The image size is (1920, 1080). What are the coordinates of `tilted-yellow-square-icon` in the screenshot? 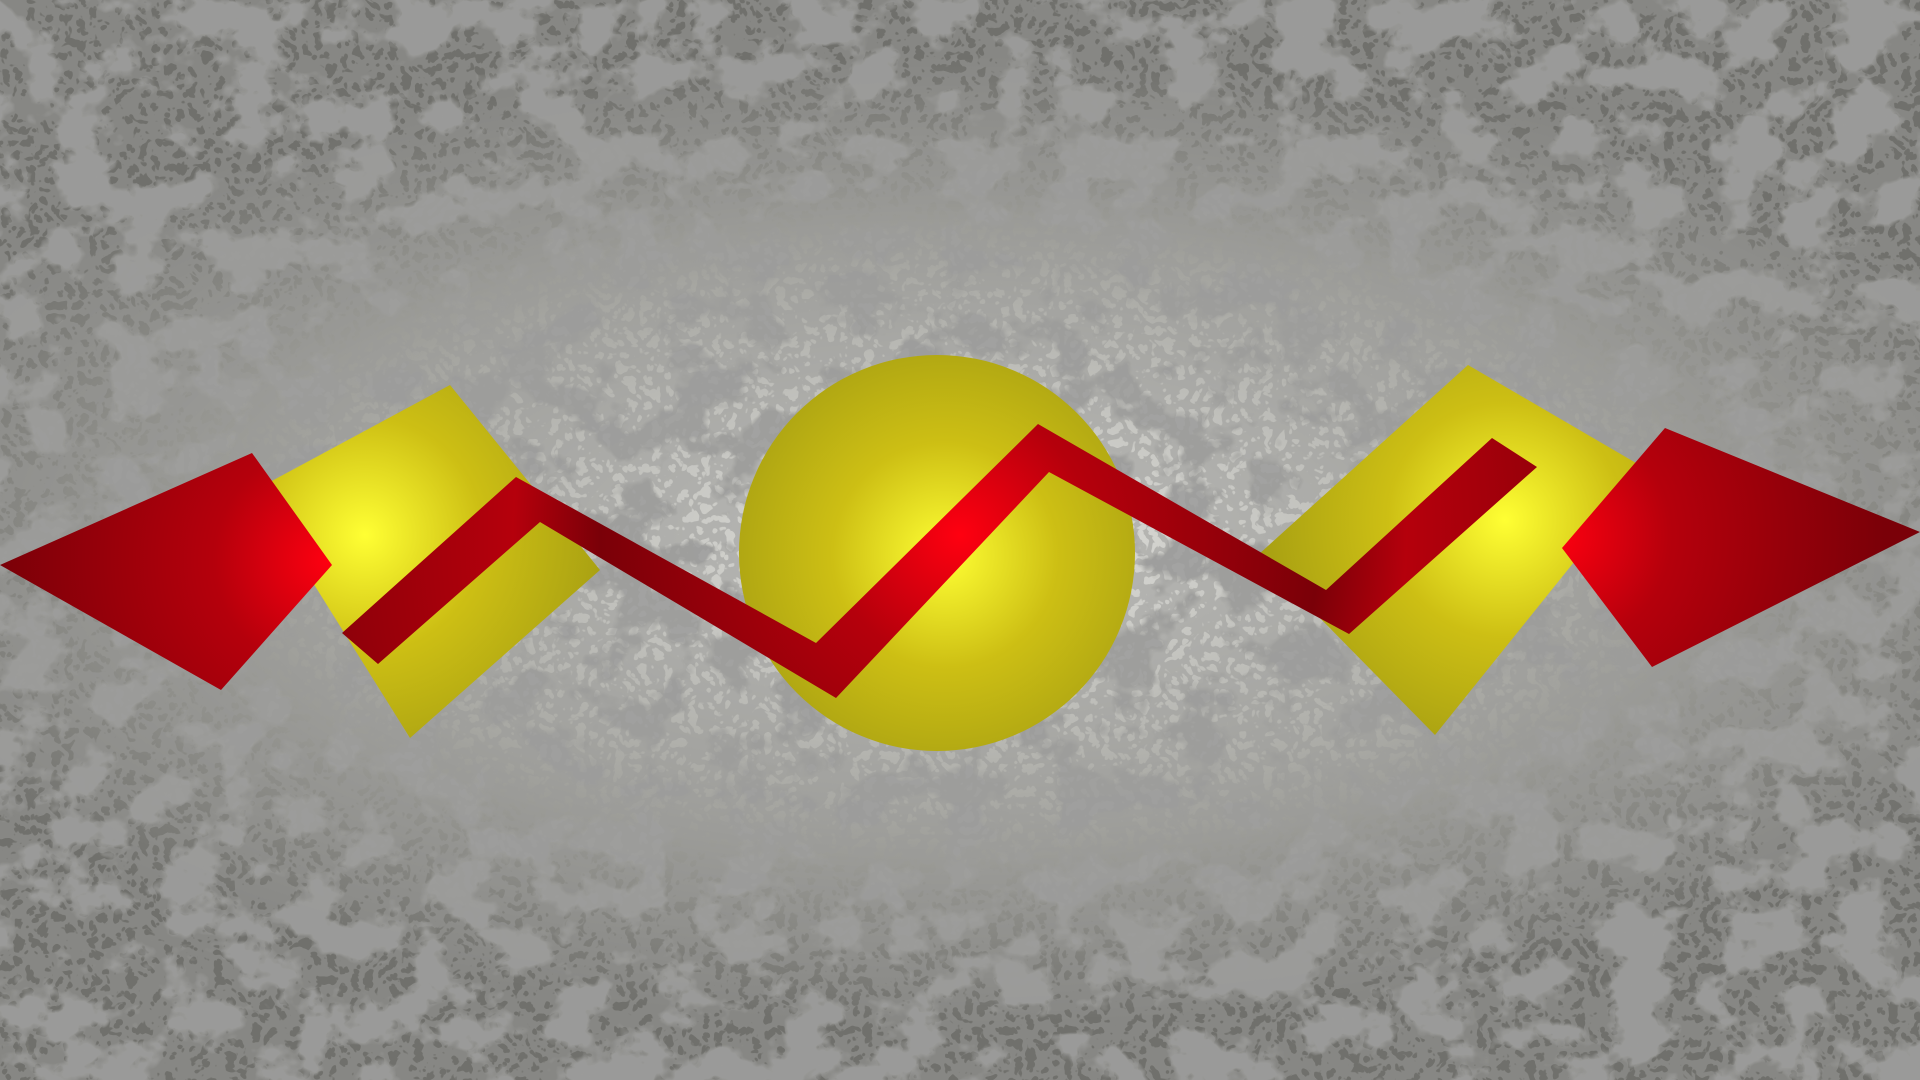 It's located at (1453, 550).